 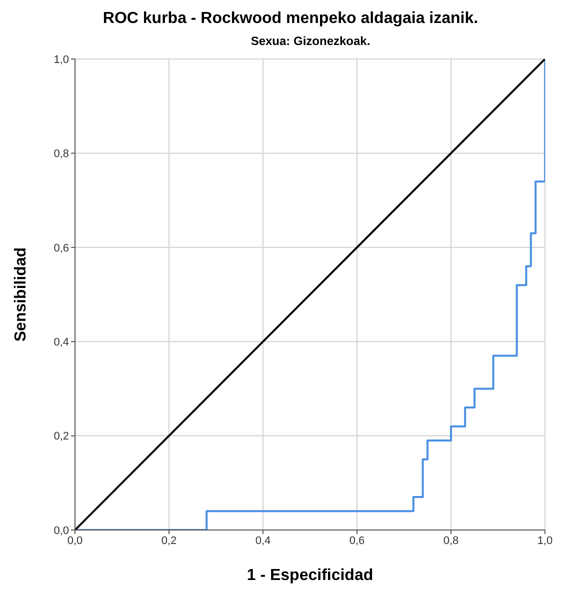 I want to click on y-tick-label: 0,2, so click(x=61, y=436).